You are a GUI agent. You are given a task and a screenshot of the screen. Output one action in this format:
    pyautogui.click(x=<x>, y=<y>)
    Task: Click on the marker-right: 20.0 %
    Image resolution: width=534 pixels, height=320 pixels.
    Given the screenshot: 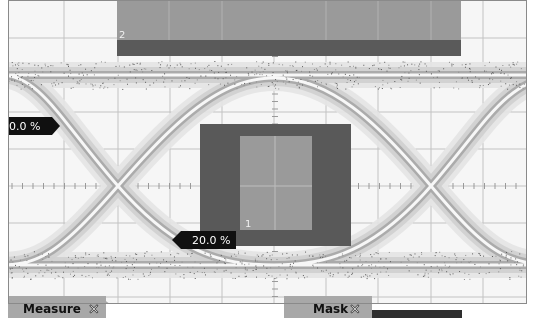 What is the action you would take?
    pyautogui.click(x=204, y=240)
    